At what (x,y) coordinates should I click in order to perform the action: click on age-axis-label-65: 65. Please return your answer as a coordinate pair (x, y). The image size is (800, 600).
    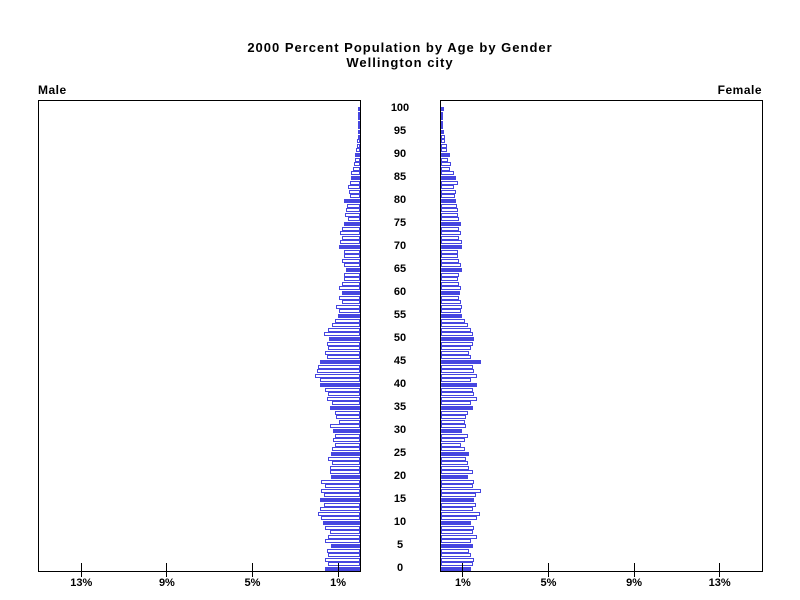
    Looking at the image, I should click on (400, 269).